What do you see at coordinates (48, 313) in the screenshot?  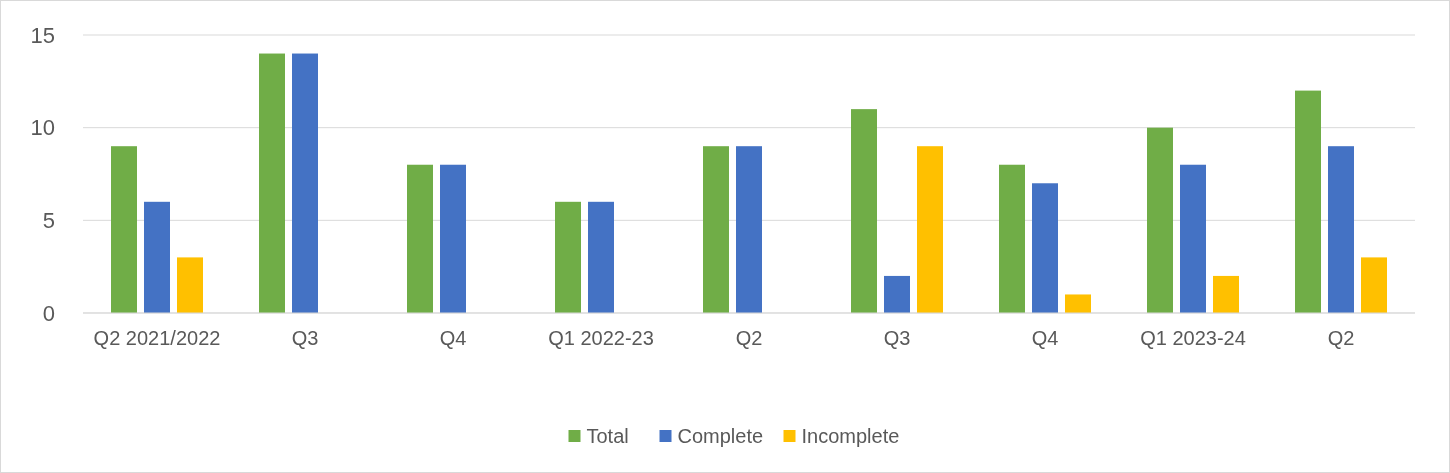 I see `y-tick-label: 0` at bounding box center [48, 313].